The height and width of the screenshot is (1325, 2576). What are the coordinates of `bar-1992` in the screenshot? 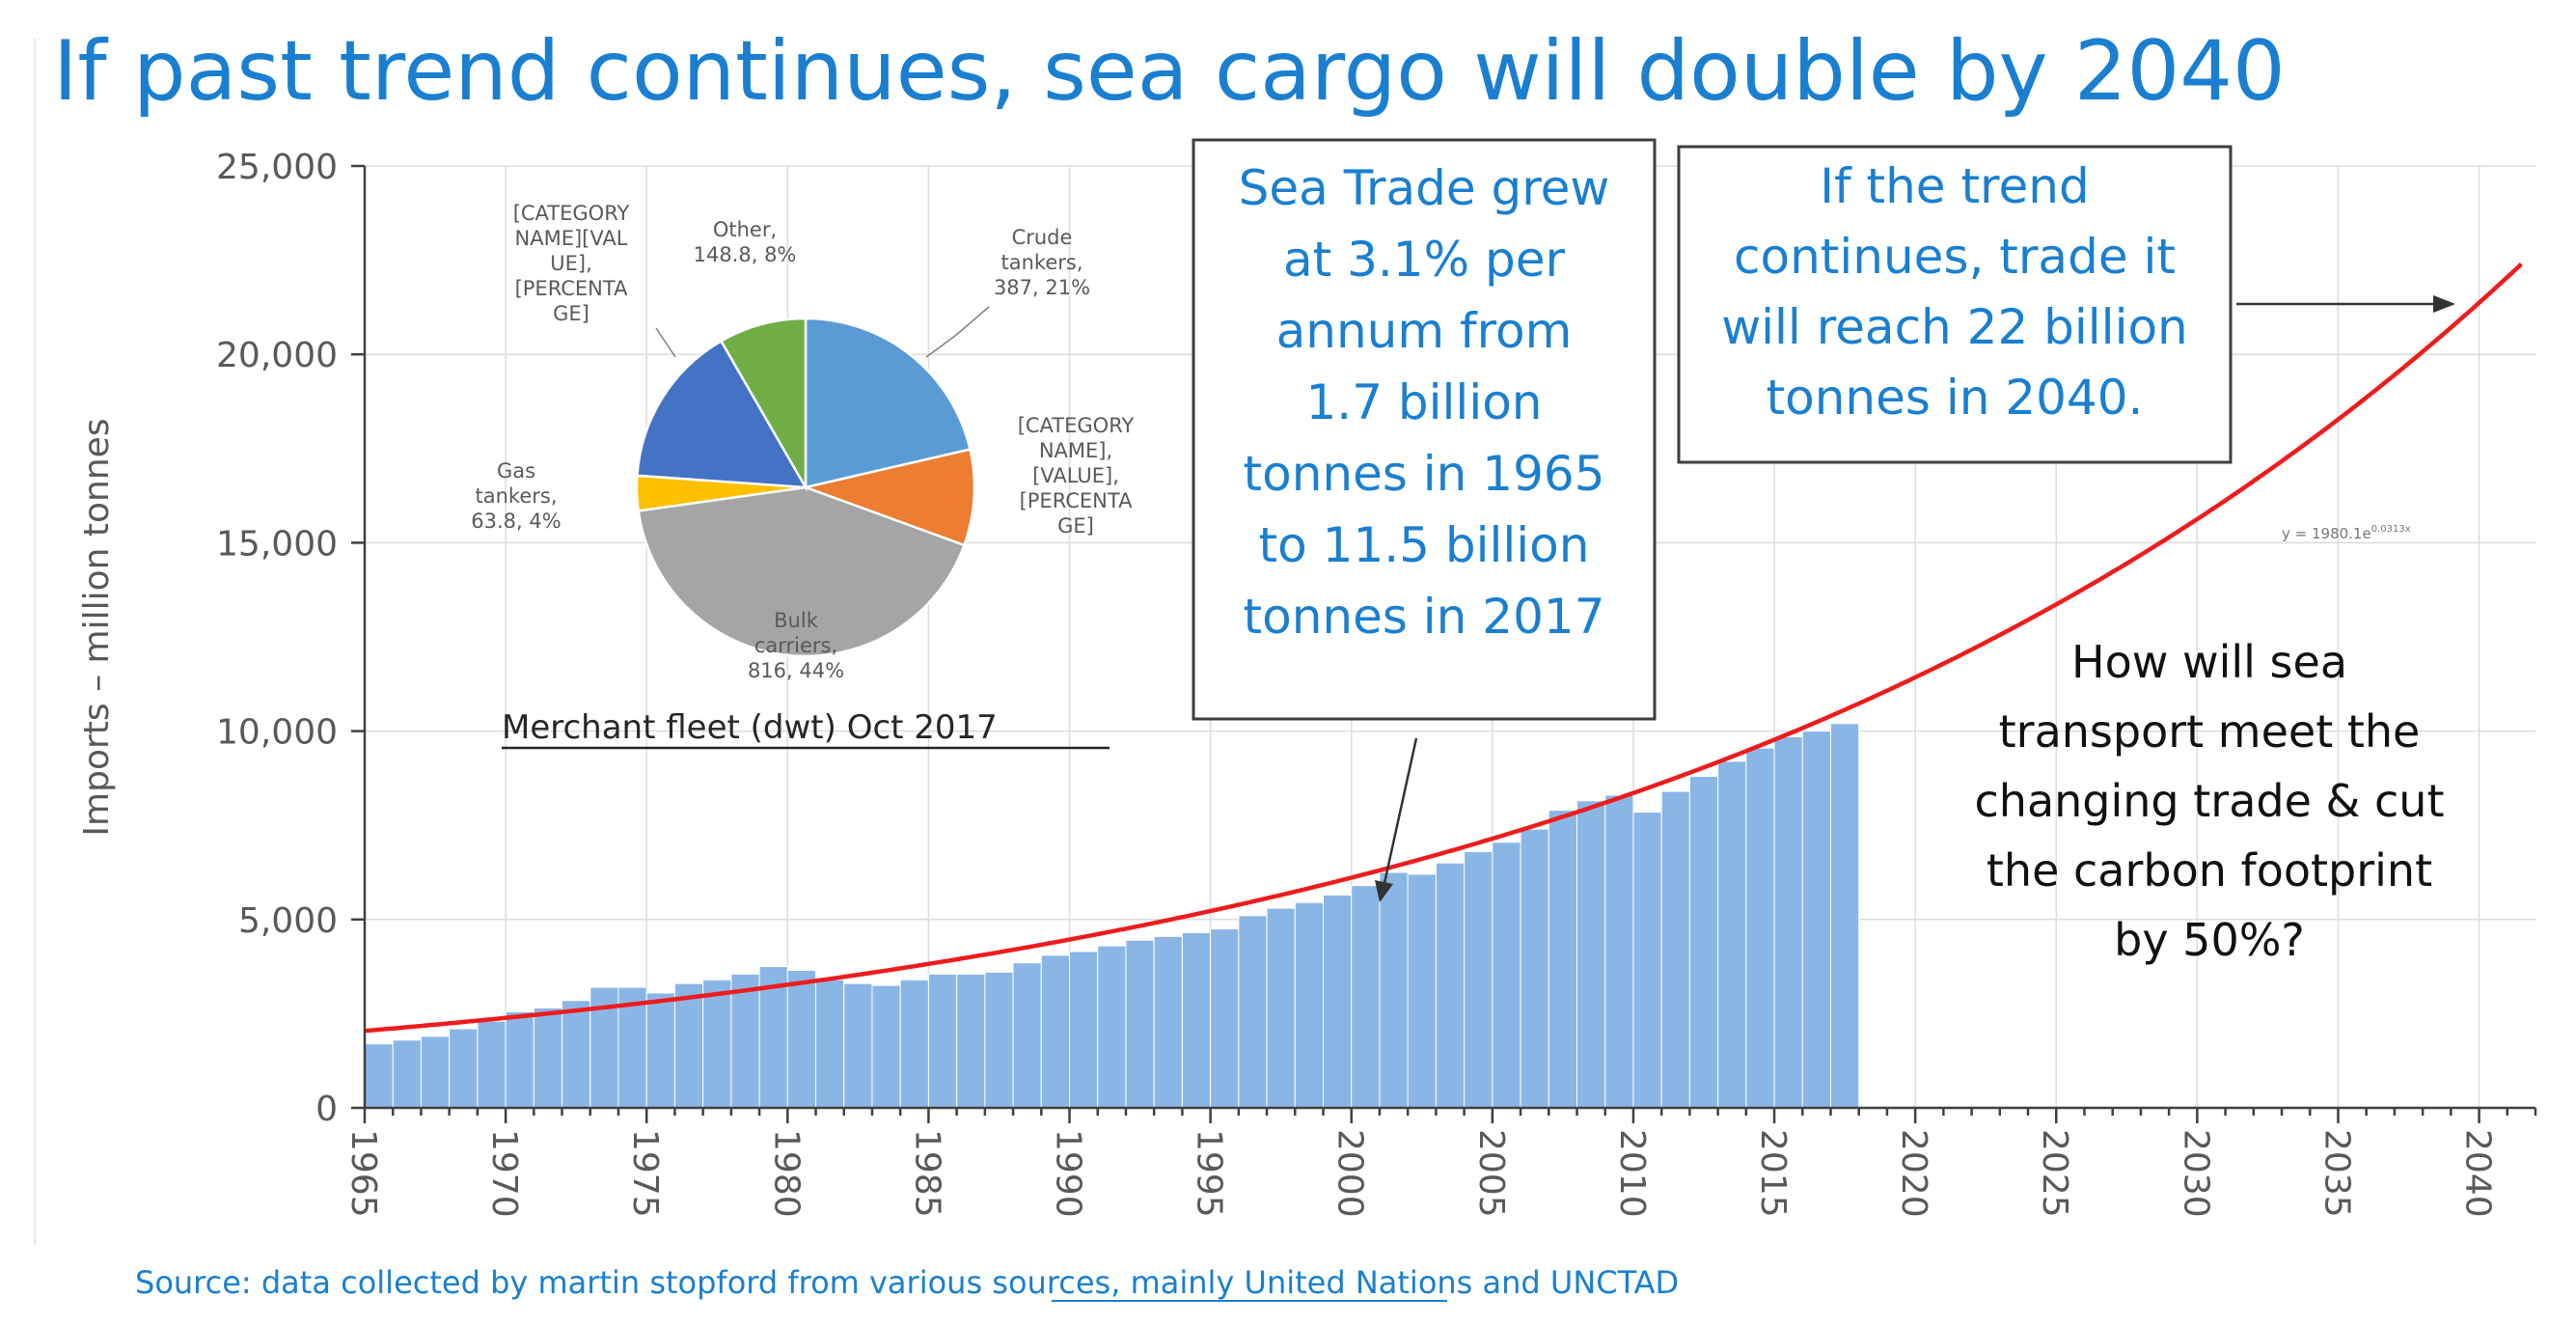 It's located at (1140, 1024).